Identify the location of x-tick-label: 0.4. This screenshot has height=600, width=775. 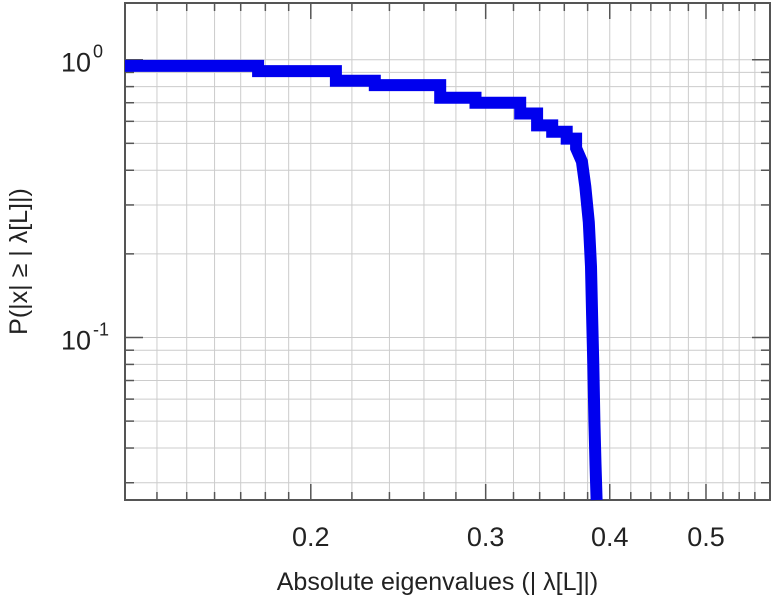
(610, 537).